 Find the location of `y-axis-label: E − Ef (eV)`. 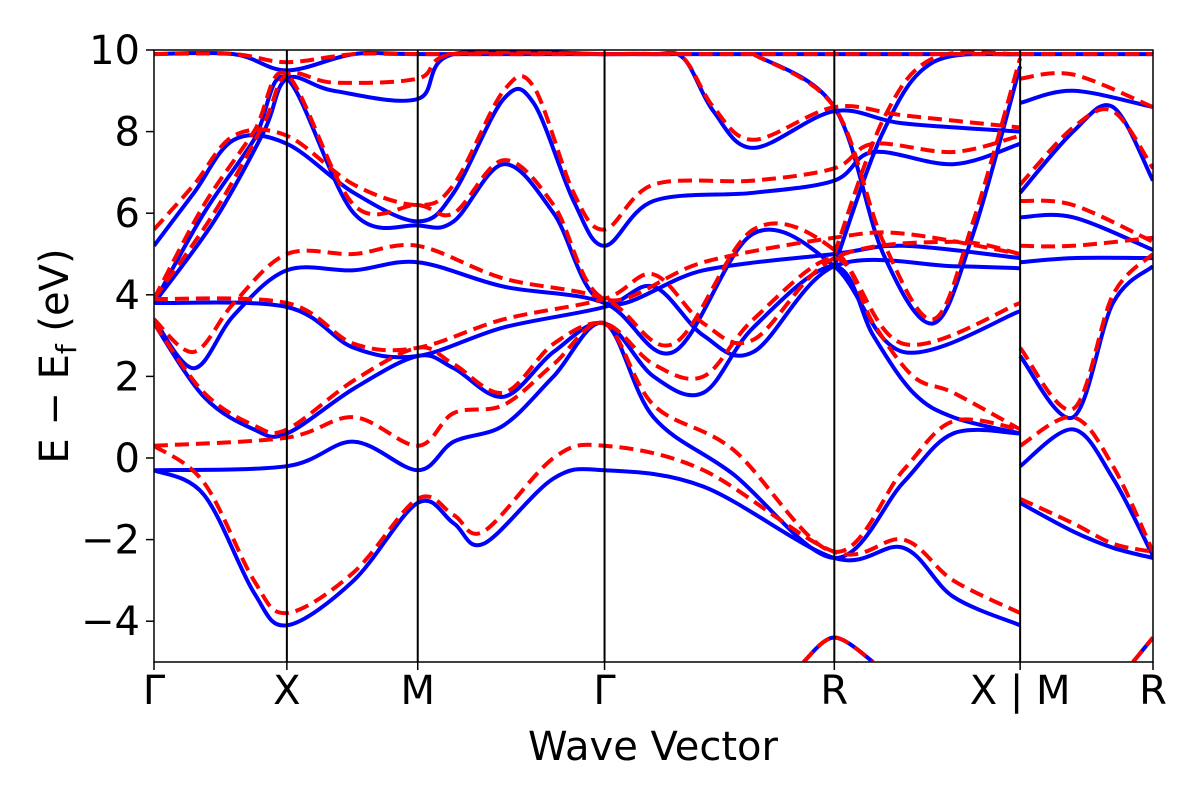

y-axis-label: E − Ef (eV) is located at coordinates (57, 355).